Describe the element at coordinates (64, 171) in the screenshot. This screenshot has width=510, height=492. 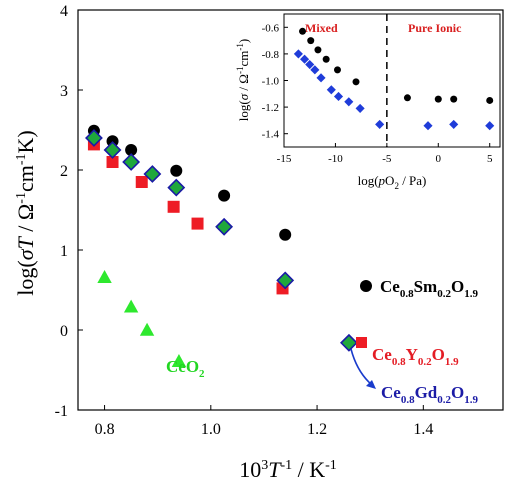
I see `main-y-tick-label: 2` at that location.